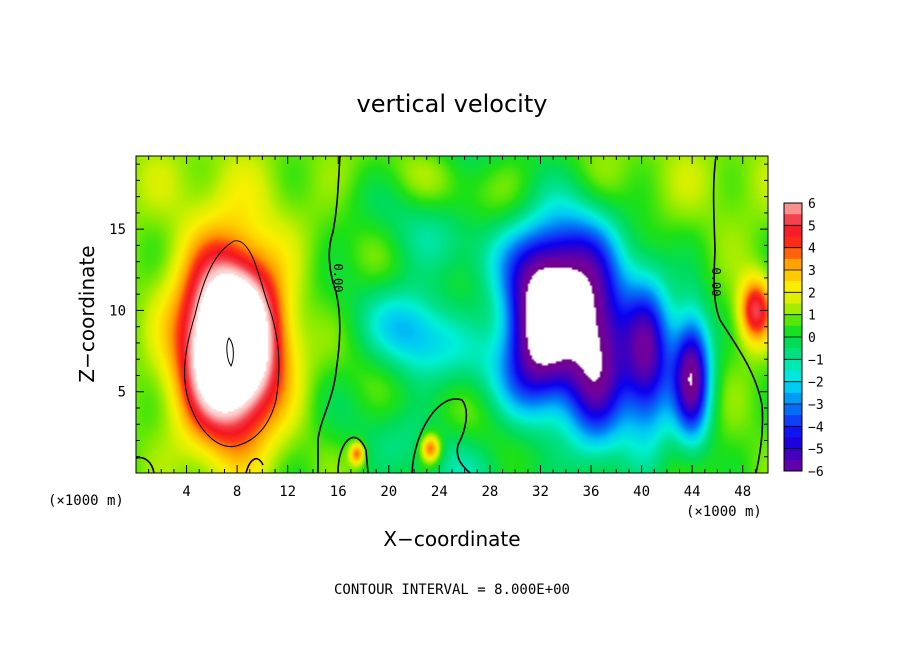  I want to click on zero-contour-updraft-arch, so click(441, 435).